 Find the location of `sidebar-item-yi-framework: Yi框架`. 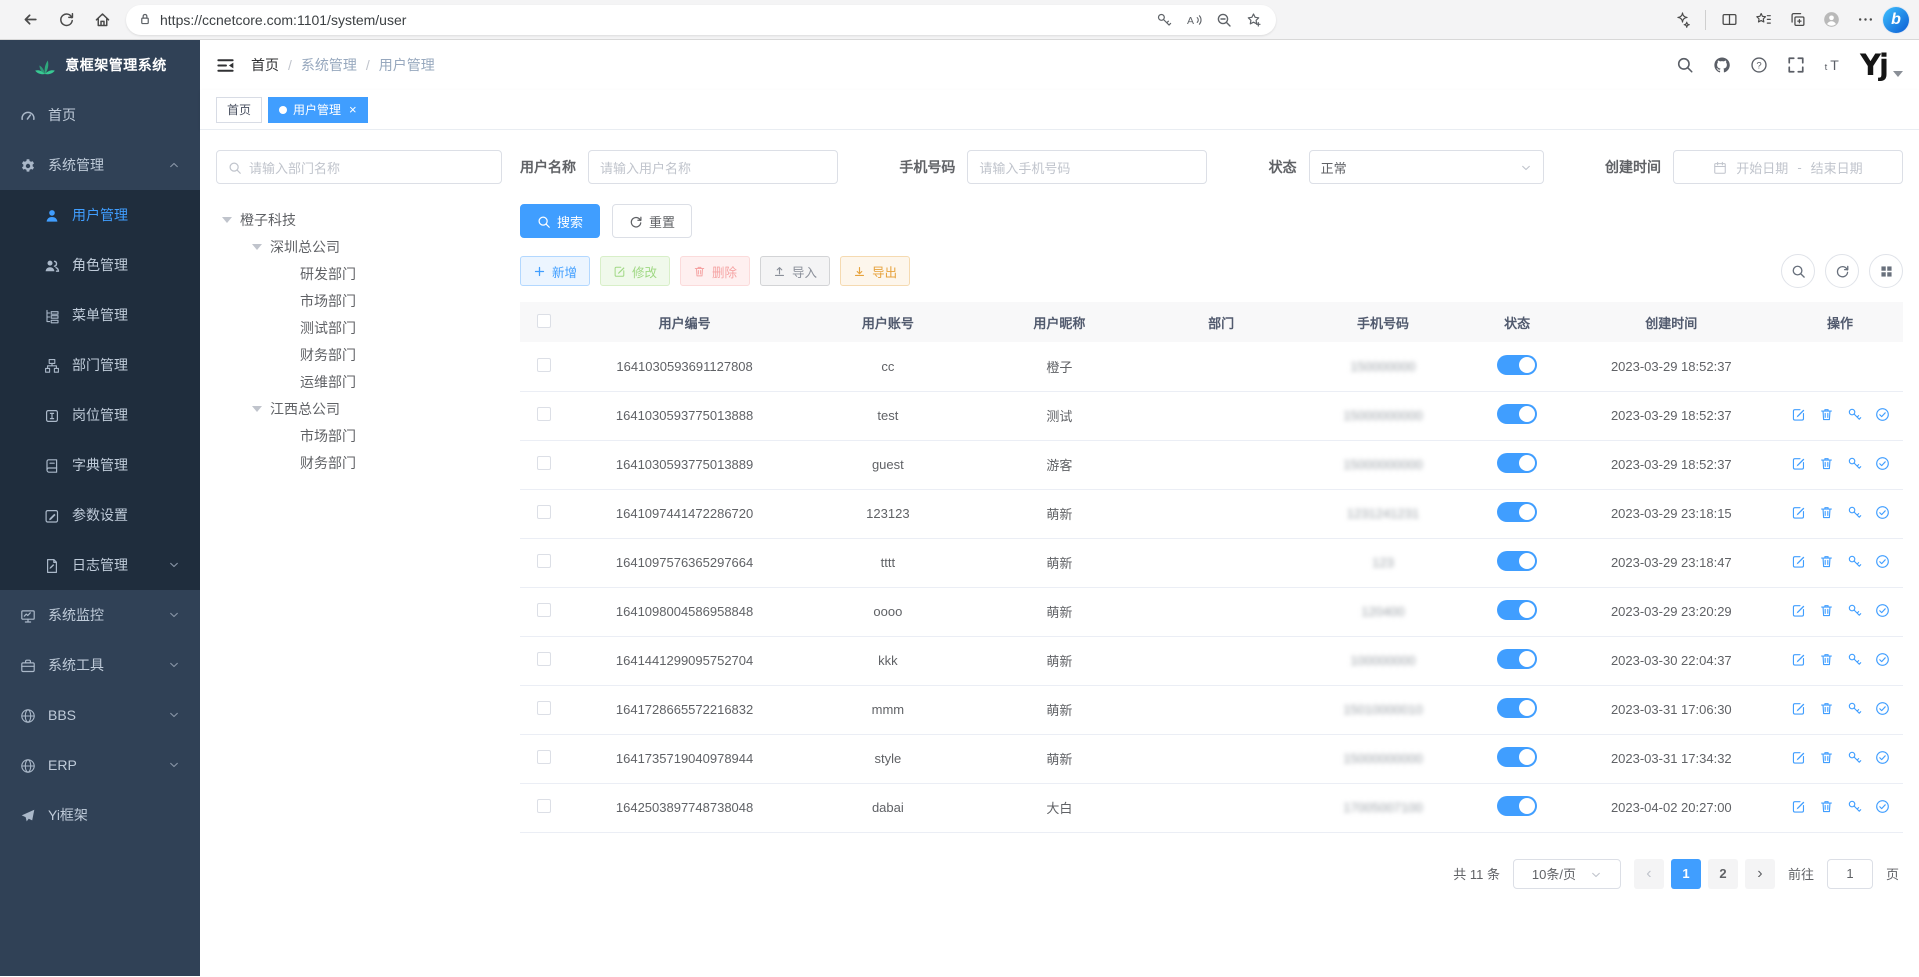

sidebar-item-yi-framework: Yi框架 is located at coordinates (100, 815).